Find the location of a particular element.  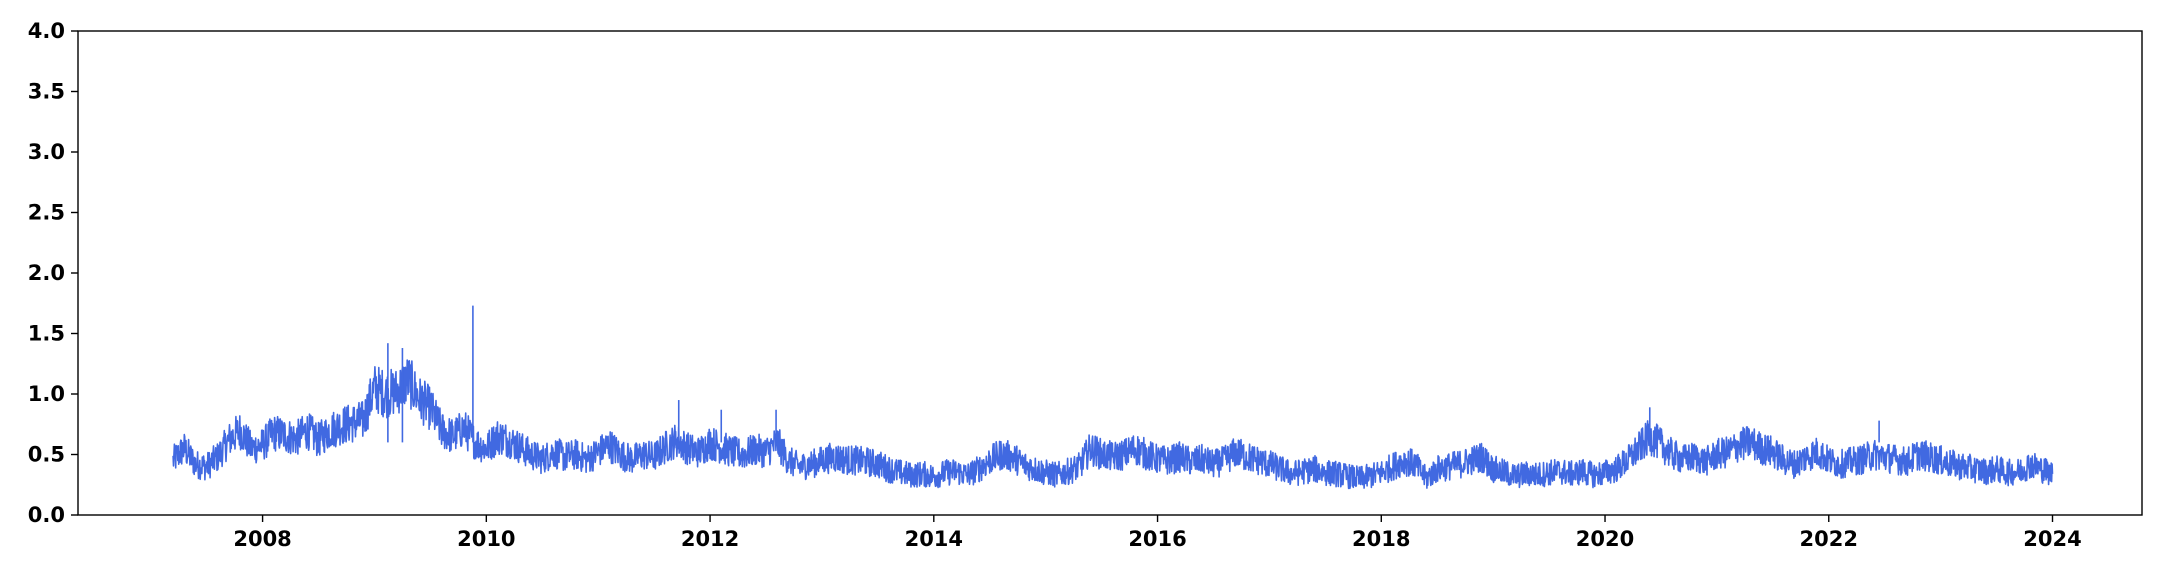

y-tick-label: 1.0 is located at coordinates (46, 394).